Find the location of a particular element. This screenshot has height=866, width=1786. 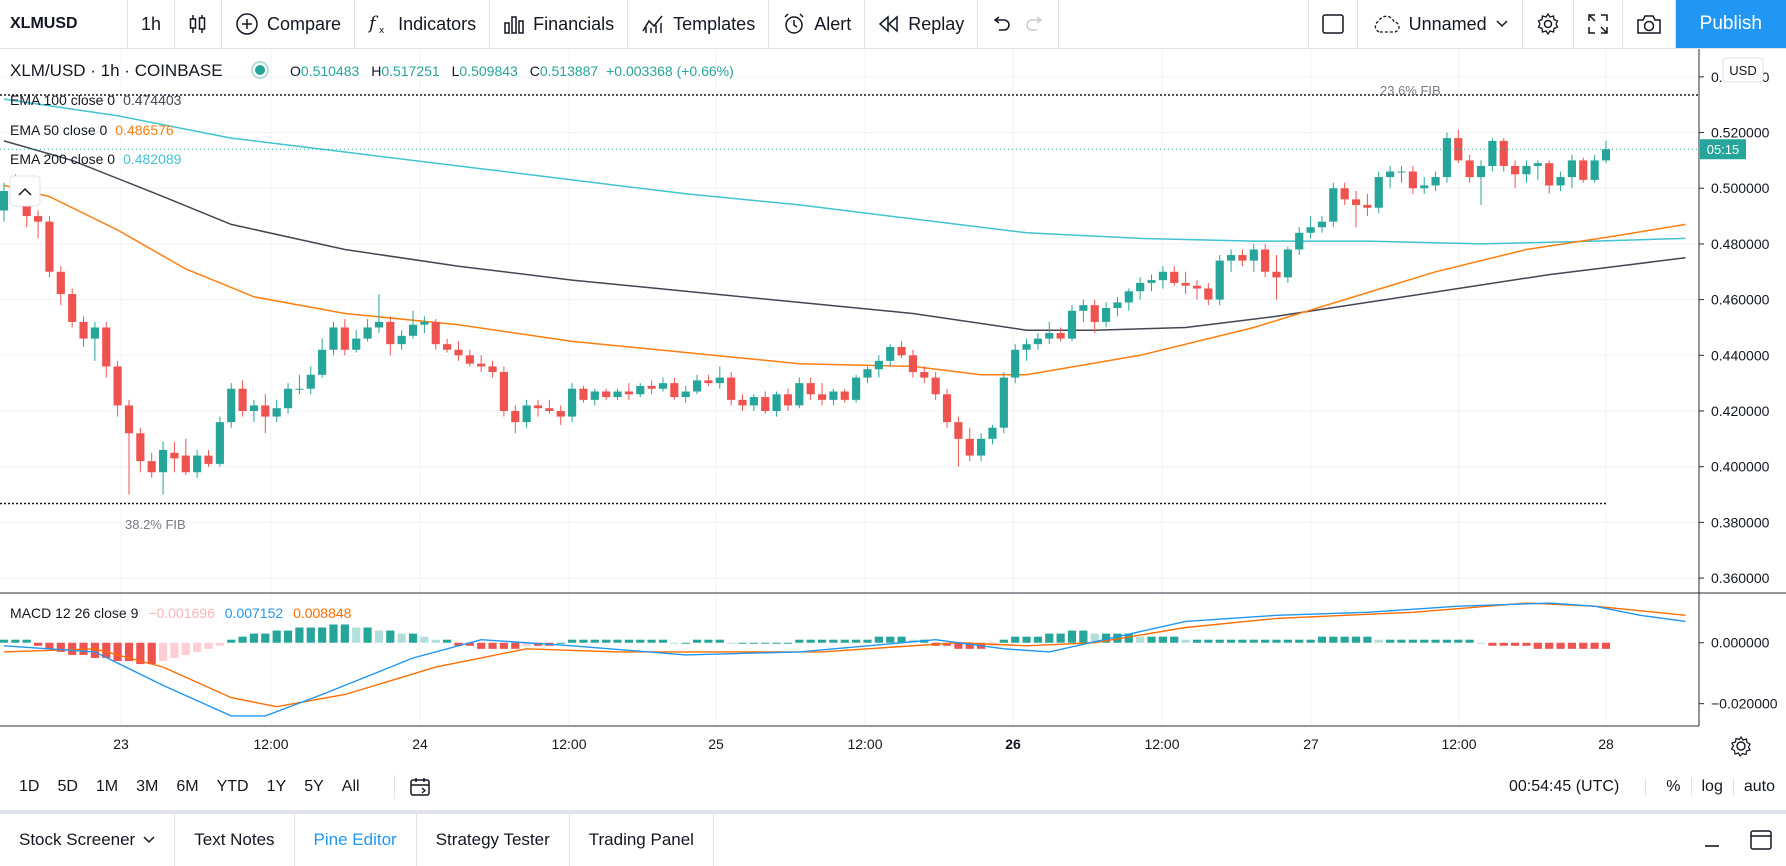

range-all: All is located at coordinates (350, 786).